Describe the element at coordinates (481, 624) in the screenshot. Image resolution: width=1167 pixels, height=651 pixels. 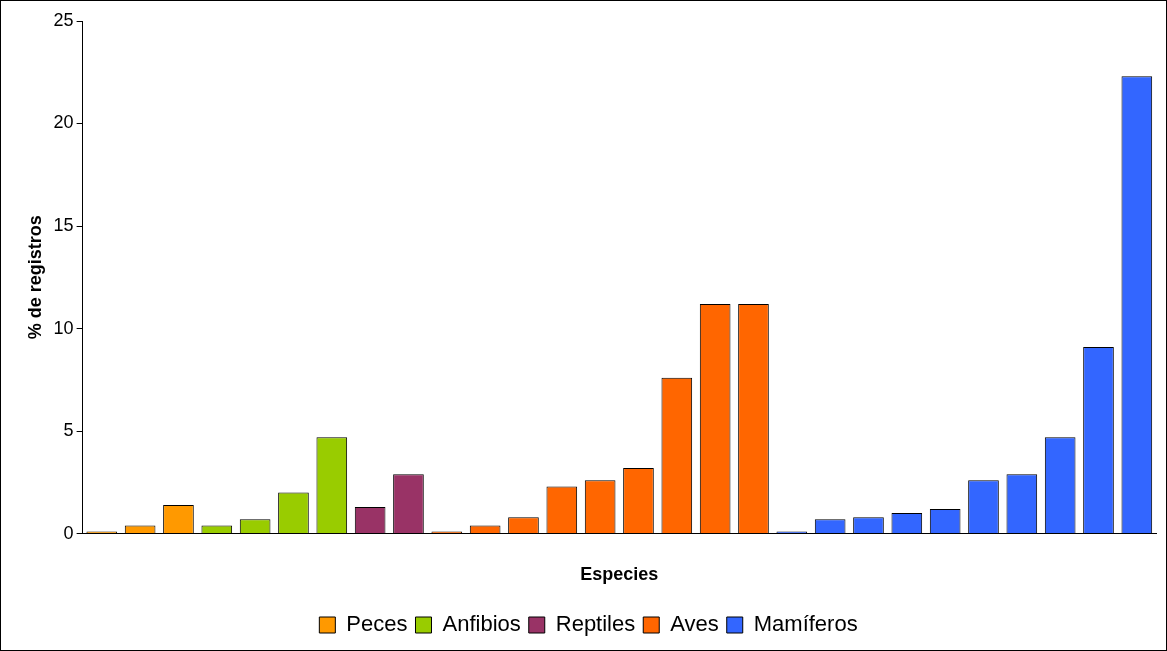
I see `legend-label: Anfibios` at that location.